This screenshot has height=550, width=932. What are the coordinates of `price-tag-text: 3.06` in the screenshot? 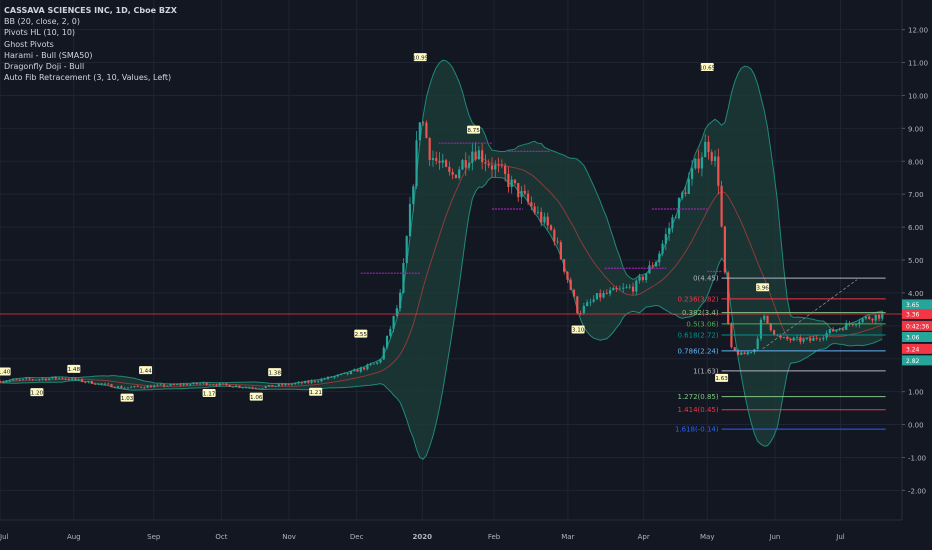 It's located at (913, 338).